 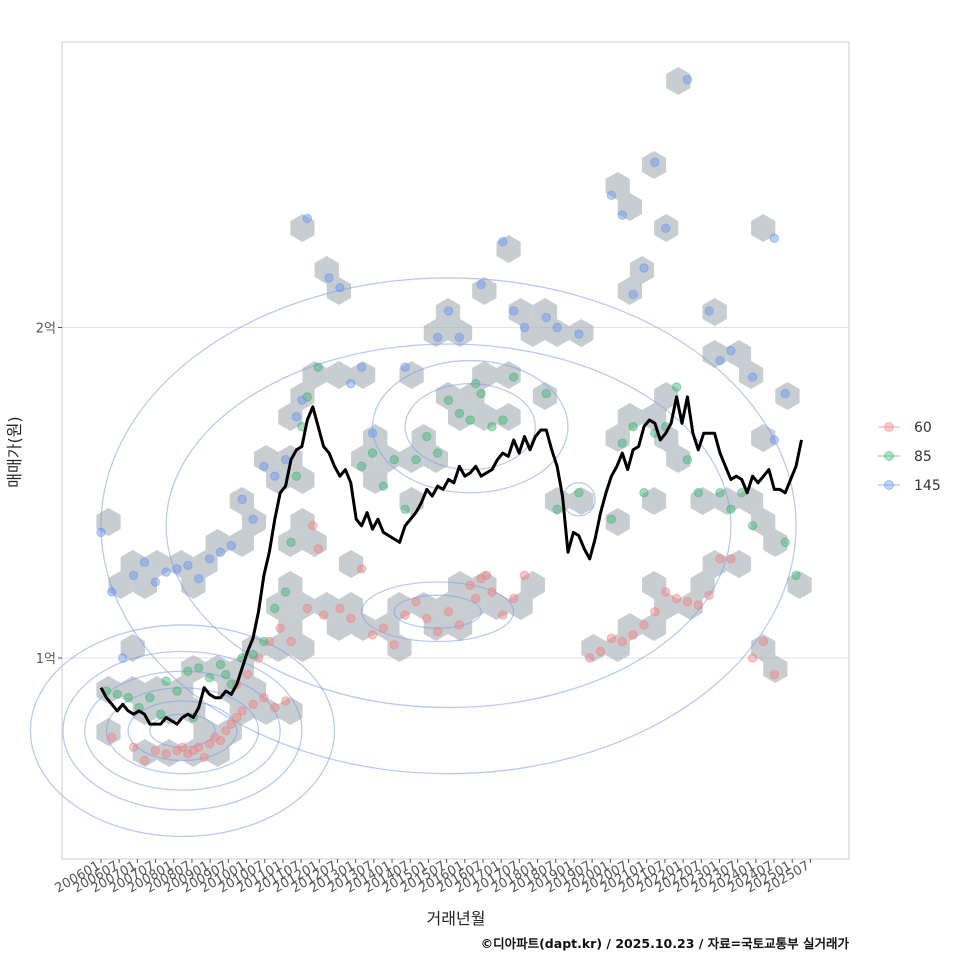 What do you see at coordinates (927, 486) in the screenshot?
I see `legend-label: 145` at bounding box center [927, 486].